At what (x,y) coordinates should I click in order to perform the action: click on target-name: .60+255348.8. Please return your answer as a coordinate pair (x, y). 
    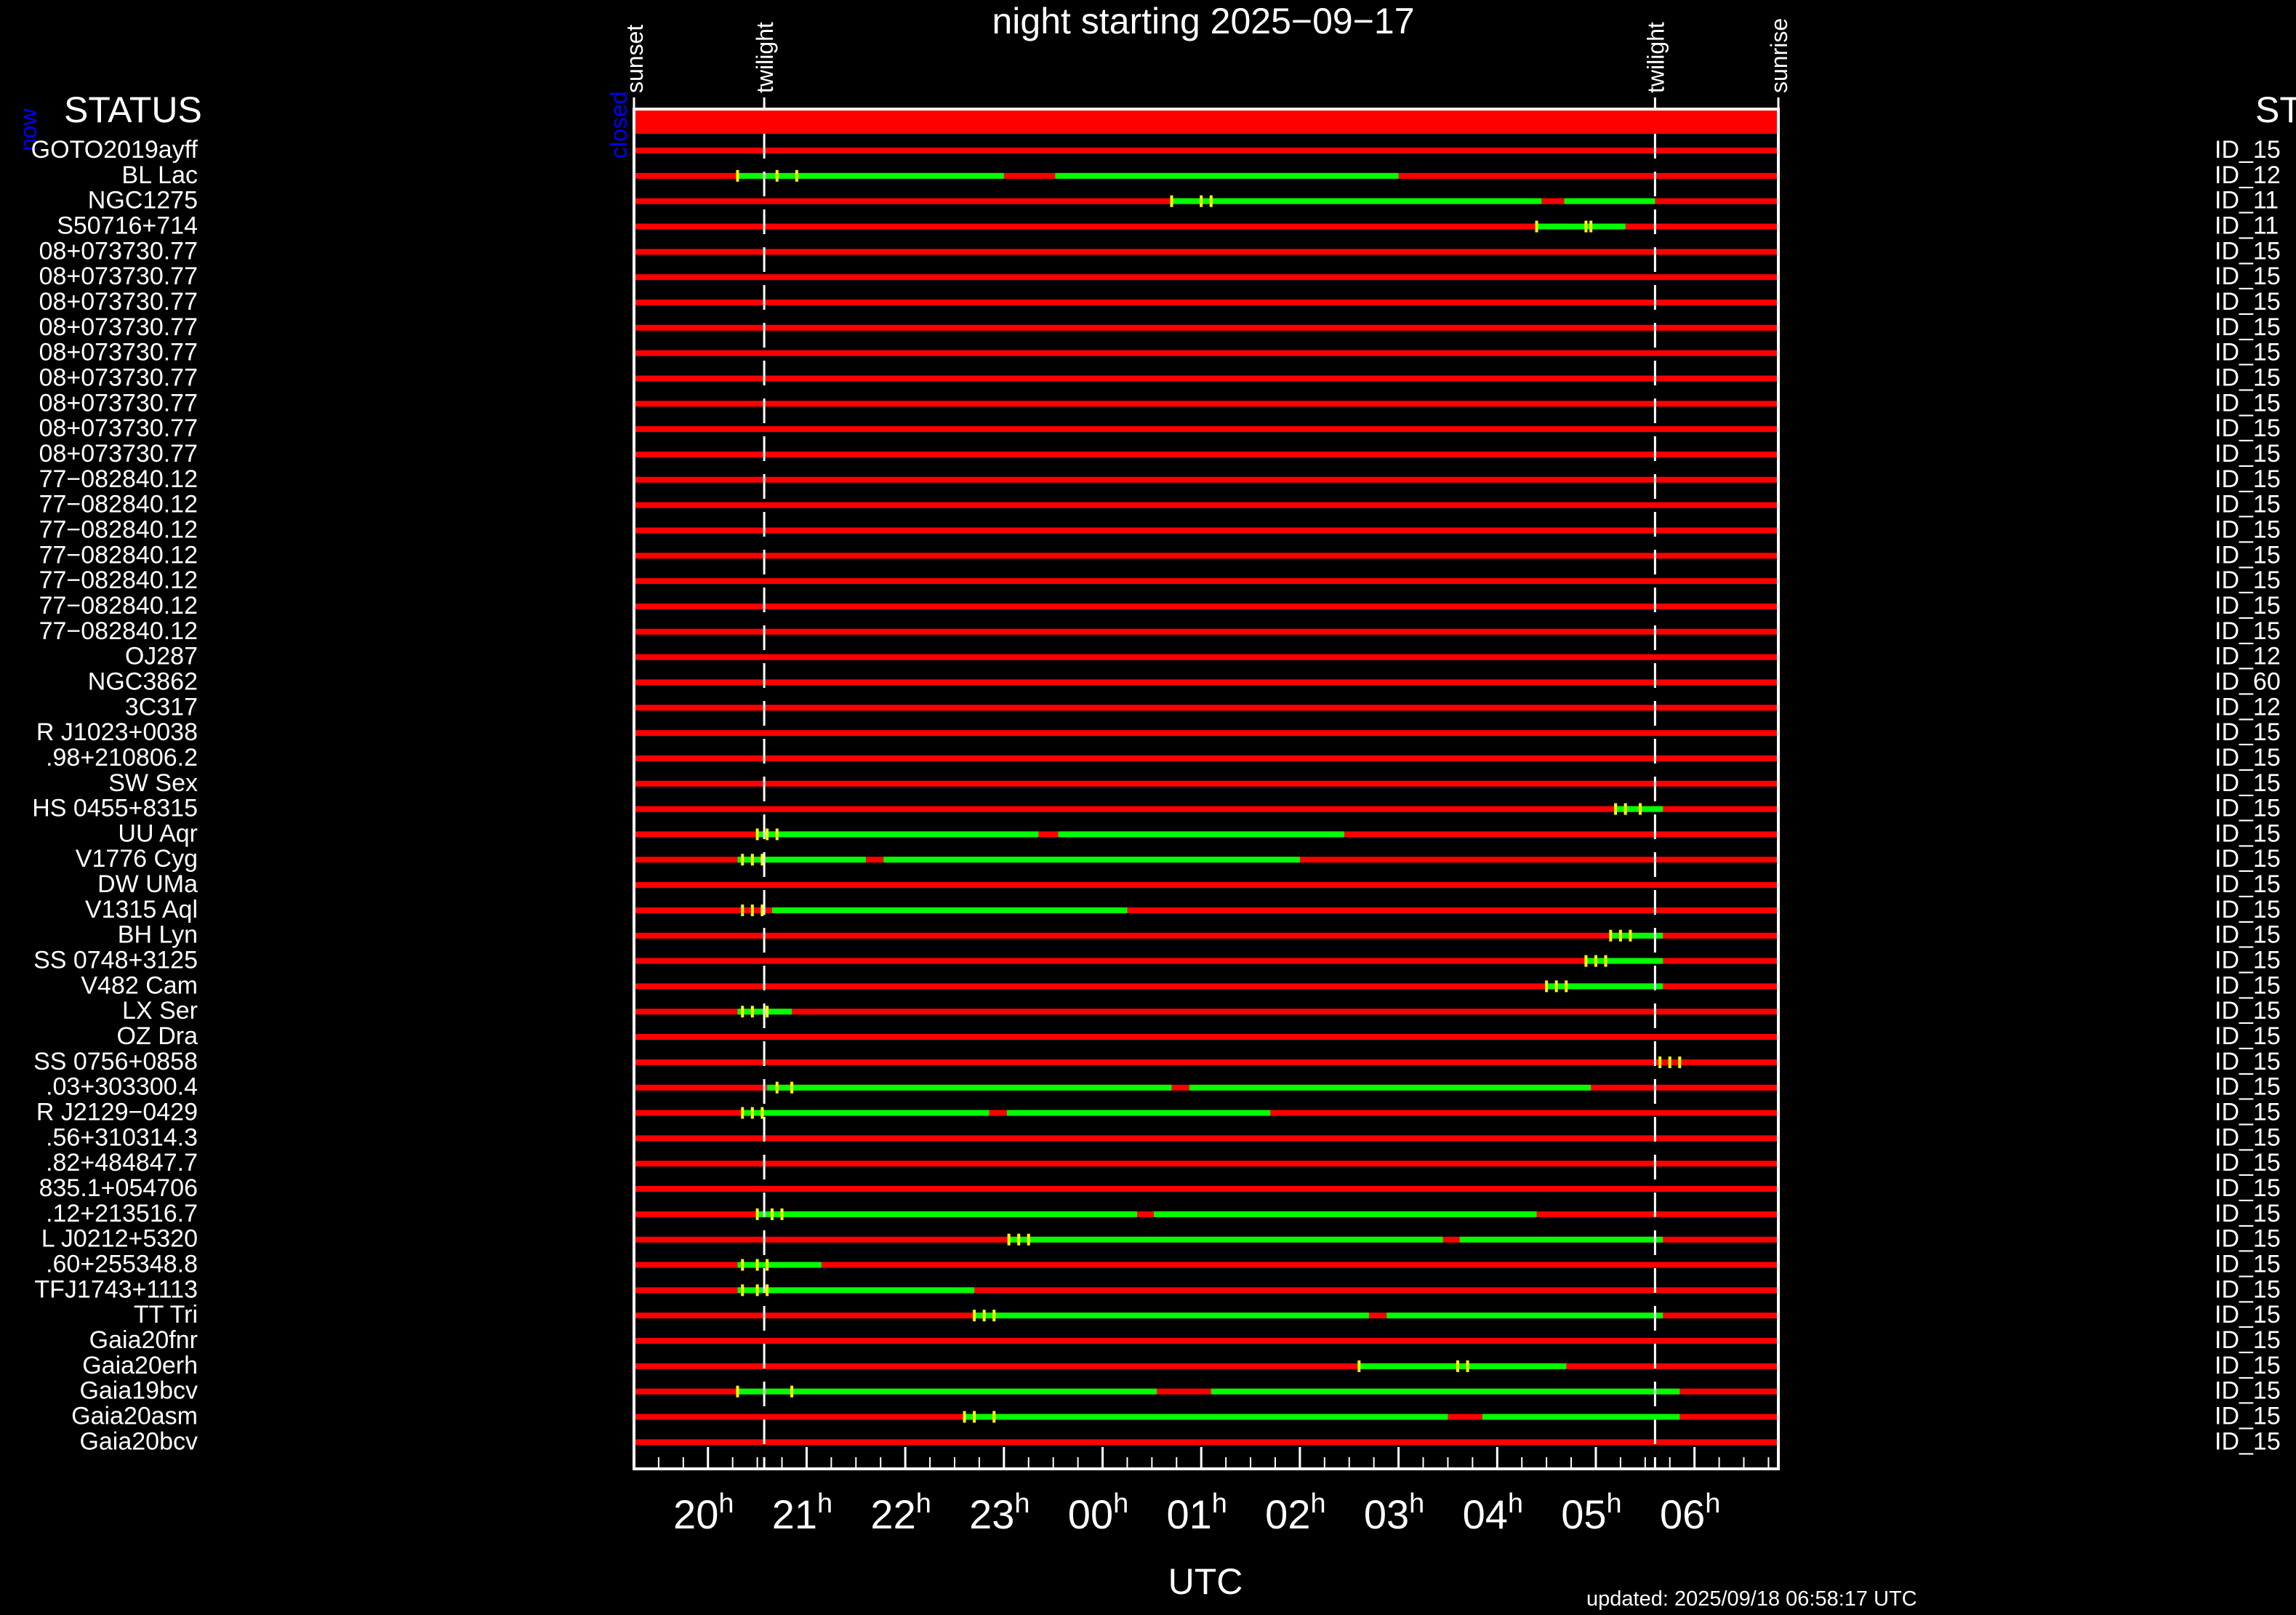
    Looking at the image, I should click on (122, 1264).